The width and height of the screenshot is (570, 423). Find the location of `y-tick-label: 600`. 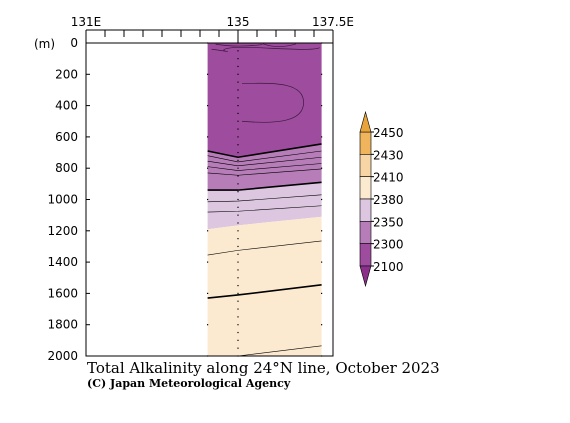

y-tick-label: 600 is located at coordinates (66, 137).